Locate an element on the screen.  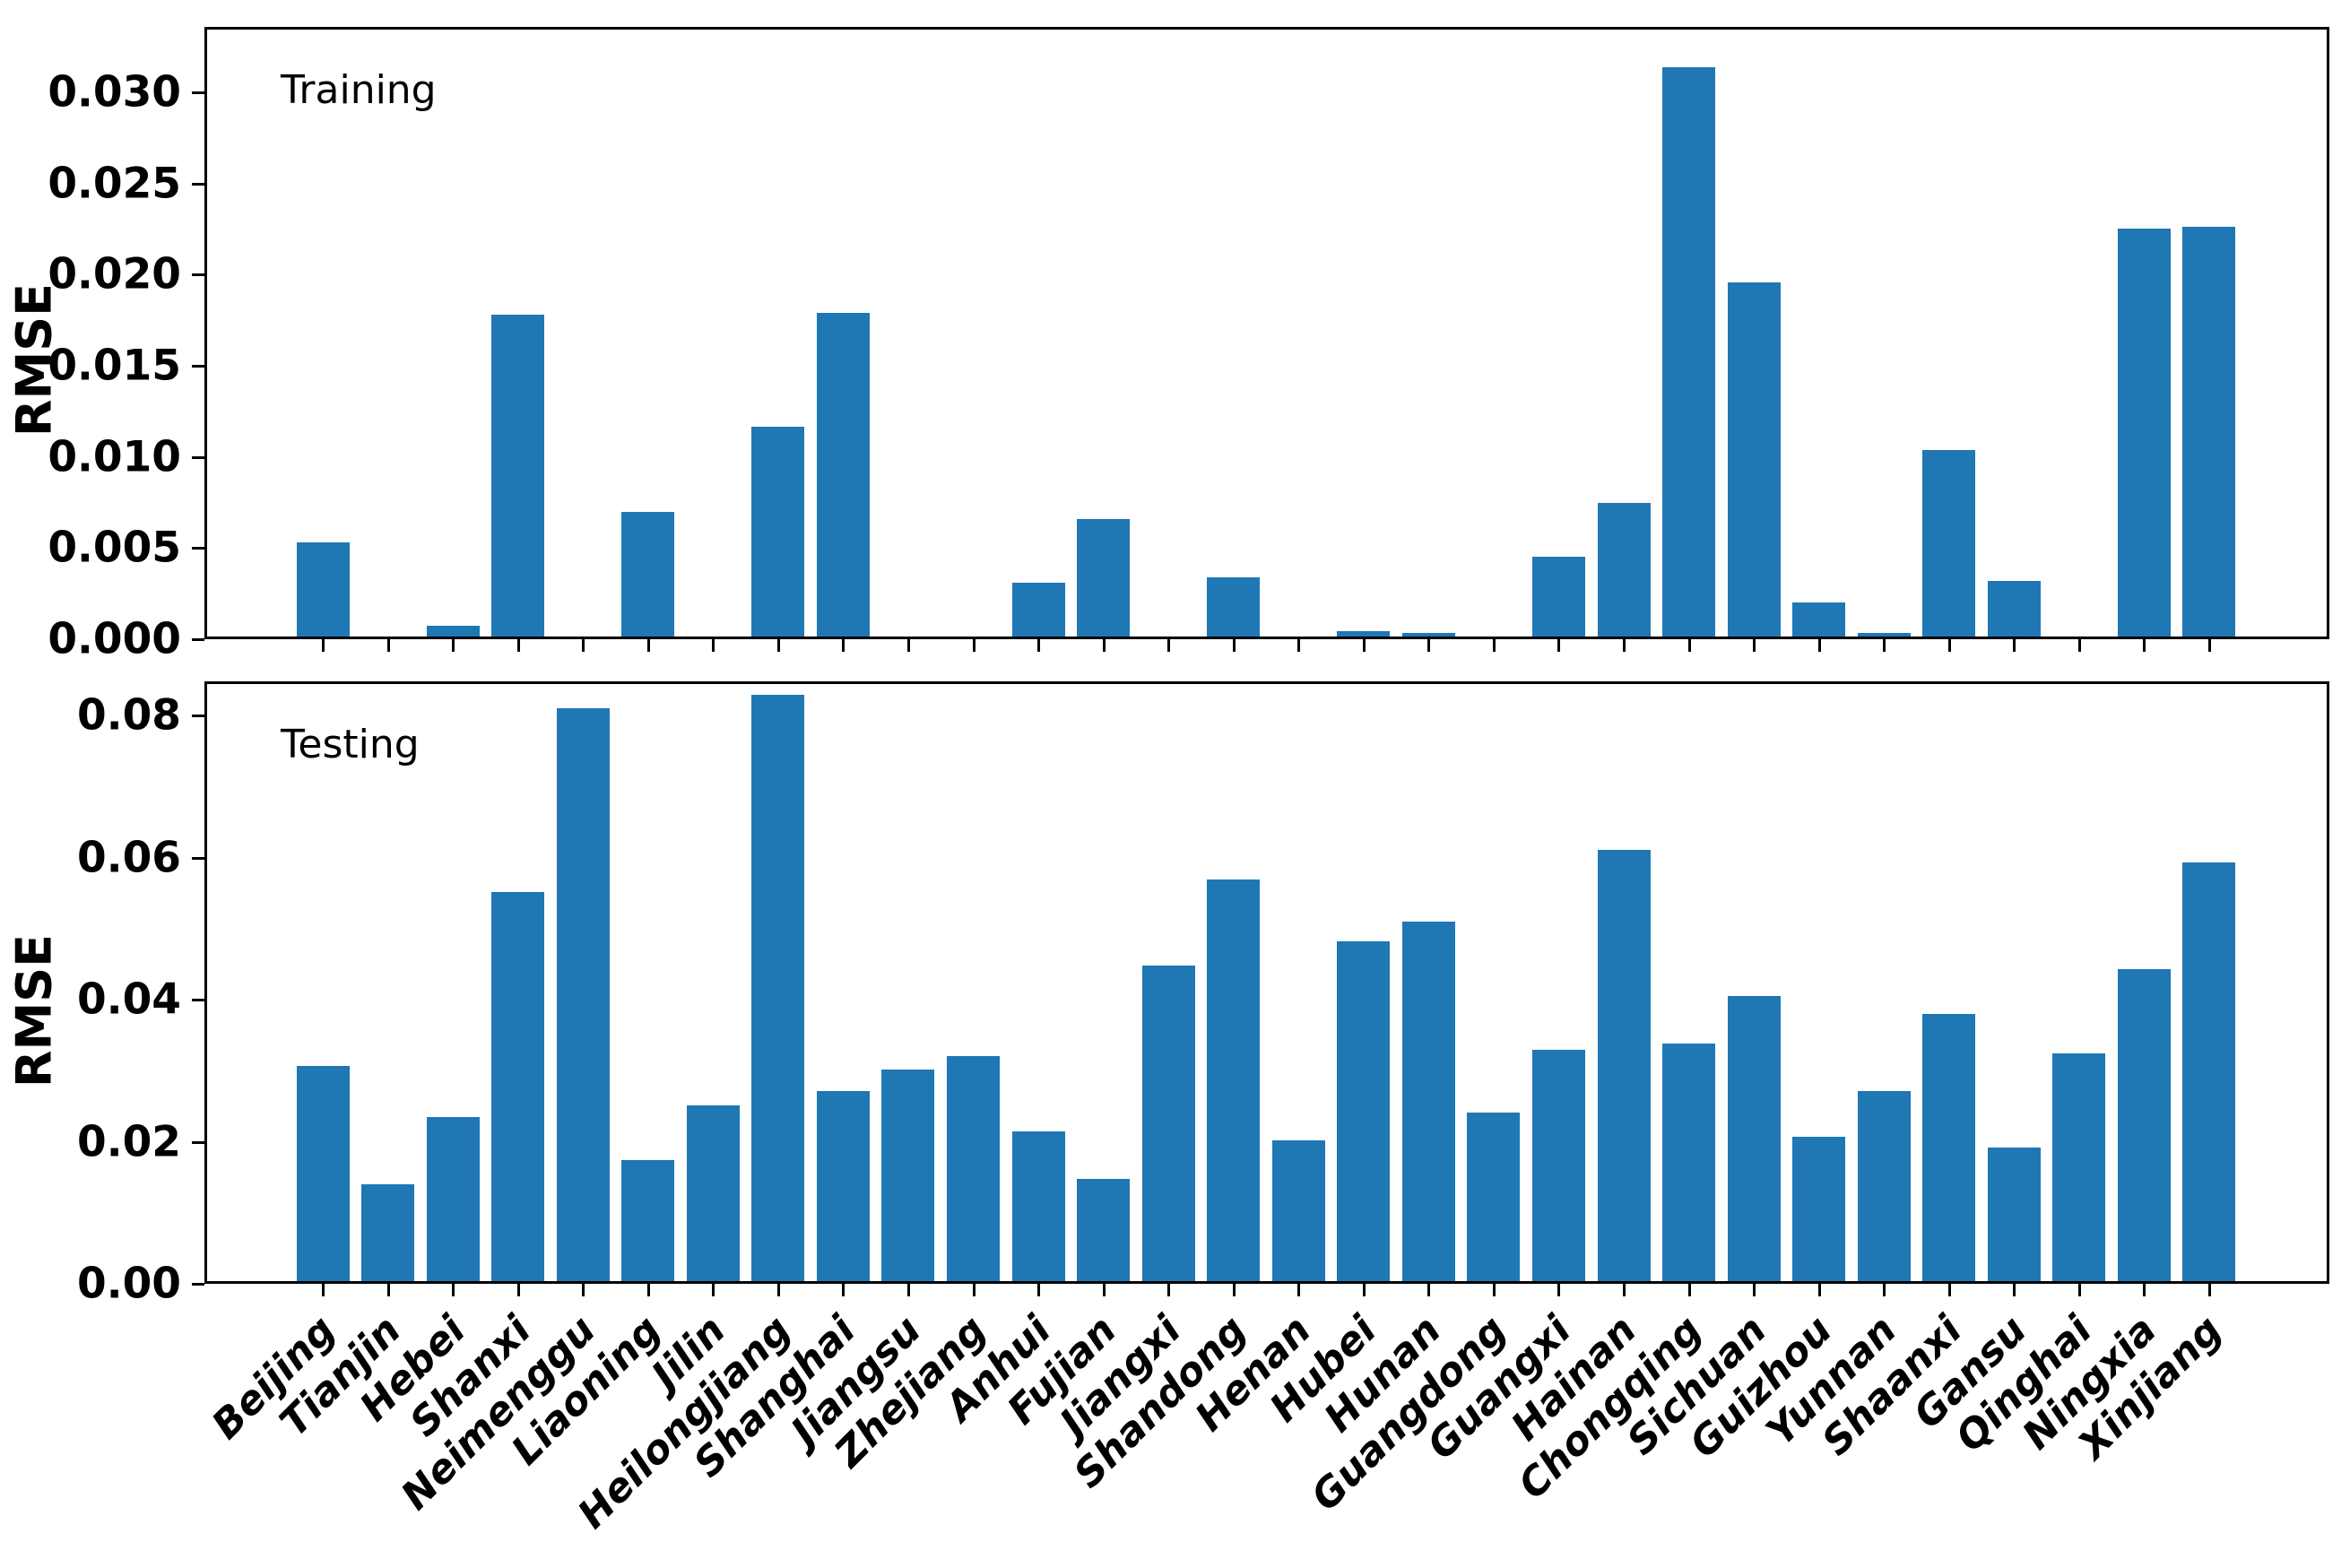
bar-zhejiang is located at coordinates (974, 1168).